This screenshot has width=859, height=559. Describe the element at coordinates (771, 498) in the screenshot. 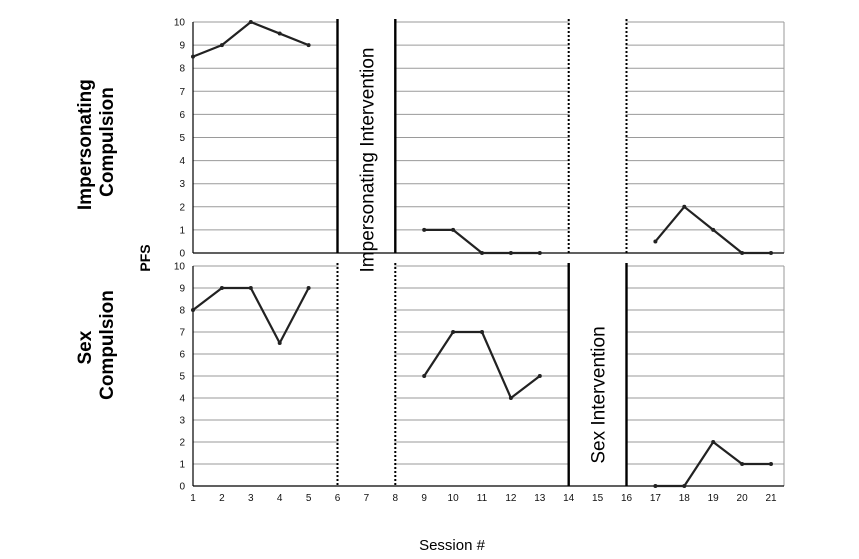

I see `x-tick-label: 21` at that location.